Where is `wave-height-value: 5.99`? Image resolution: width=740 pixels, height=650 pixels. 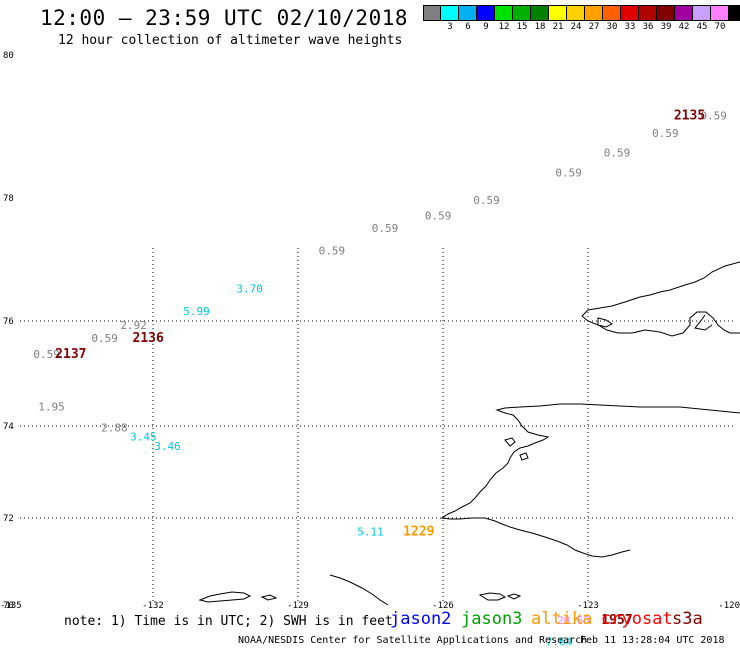 wave-height-value: 5.99 is located at coordinates (196, 311).